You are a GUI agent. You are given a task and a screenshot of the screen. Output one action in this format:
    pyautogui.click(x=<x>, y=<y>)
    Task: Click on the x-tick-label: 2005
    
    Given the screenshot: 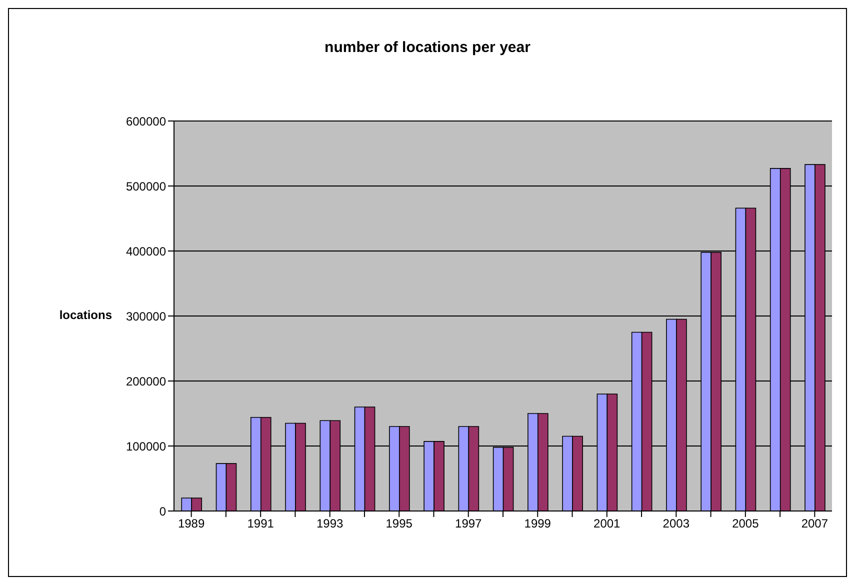 What is the action you would take?
    pyautogui.click(x=746, y=523)
    